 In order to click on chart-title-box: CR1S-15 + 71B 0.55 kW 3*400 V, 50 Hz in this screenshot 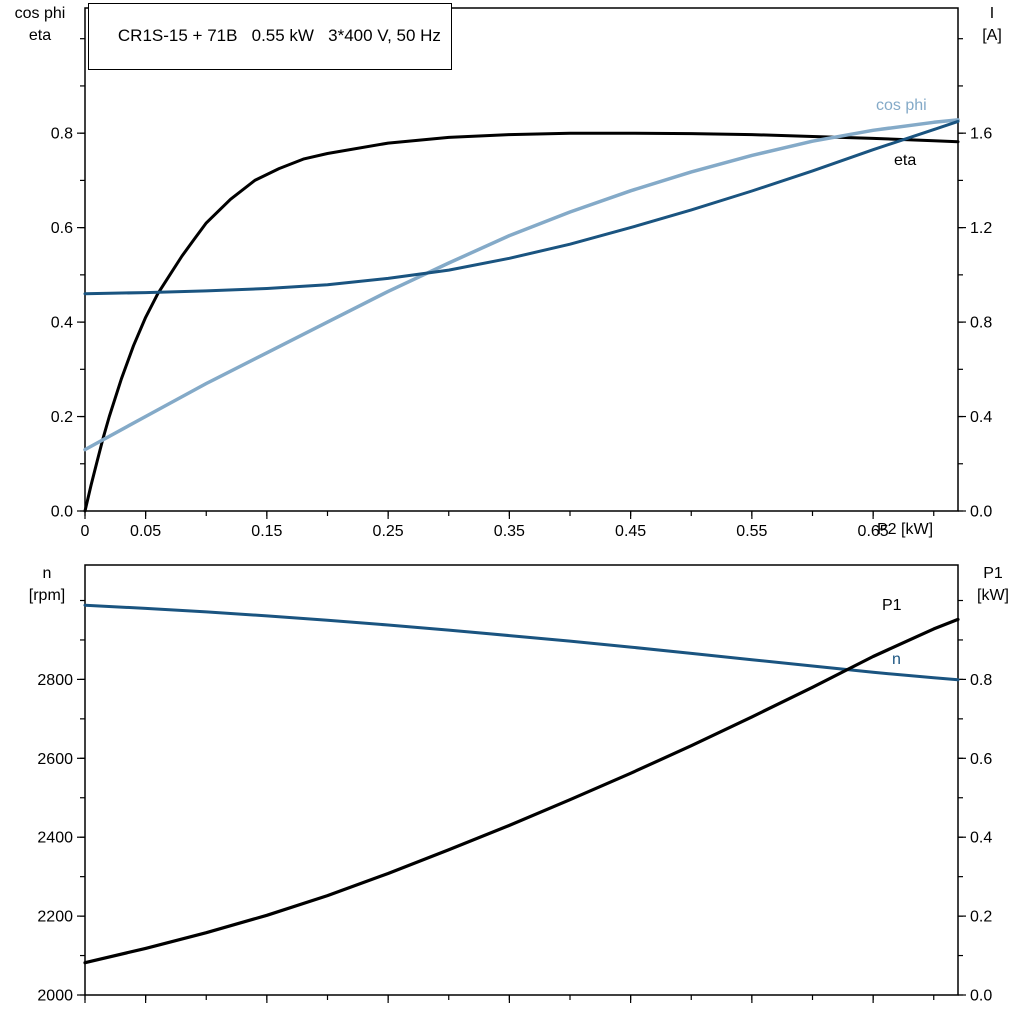, I will do `click(270, 36)`.